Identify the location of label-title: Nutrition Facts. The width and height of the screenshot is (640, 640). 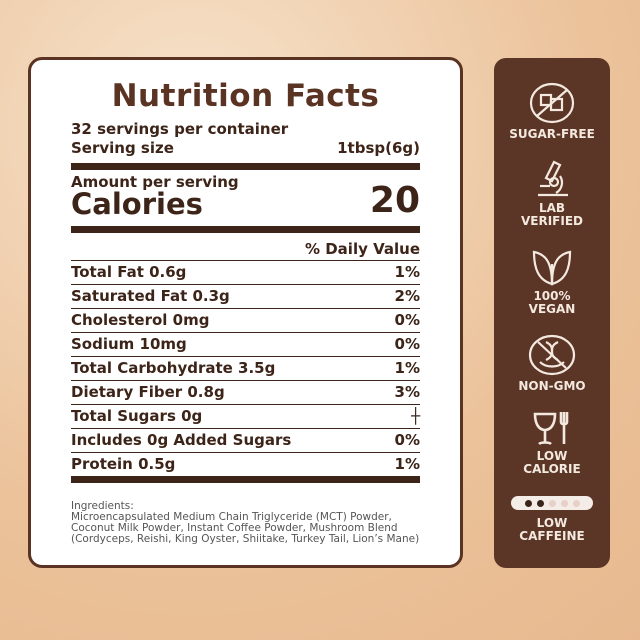
(245, 96).